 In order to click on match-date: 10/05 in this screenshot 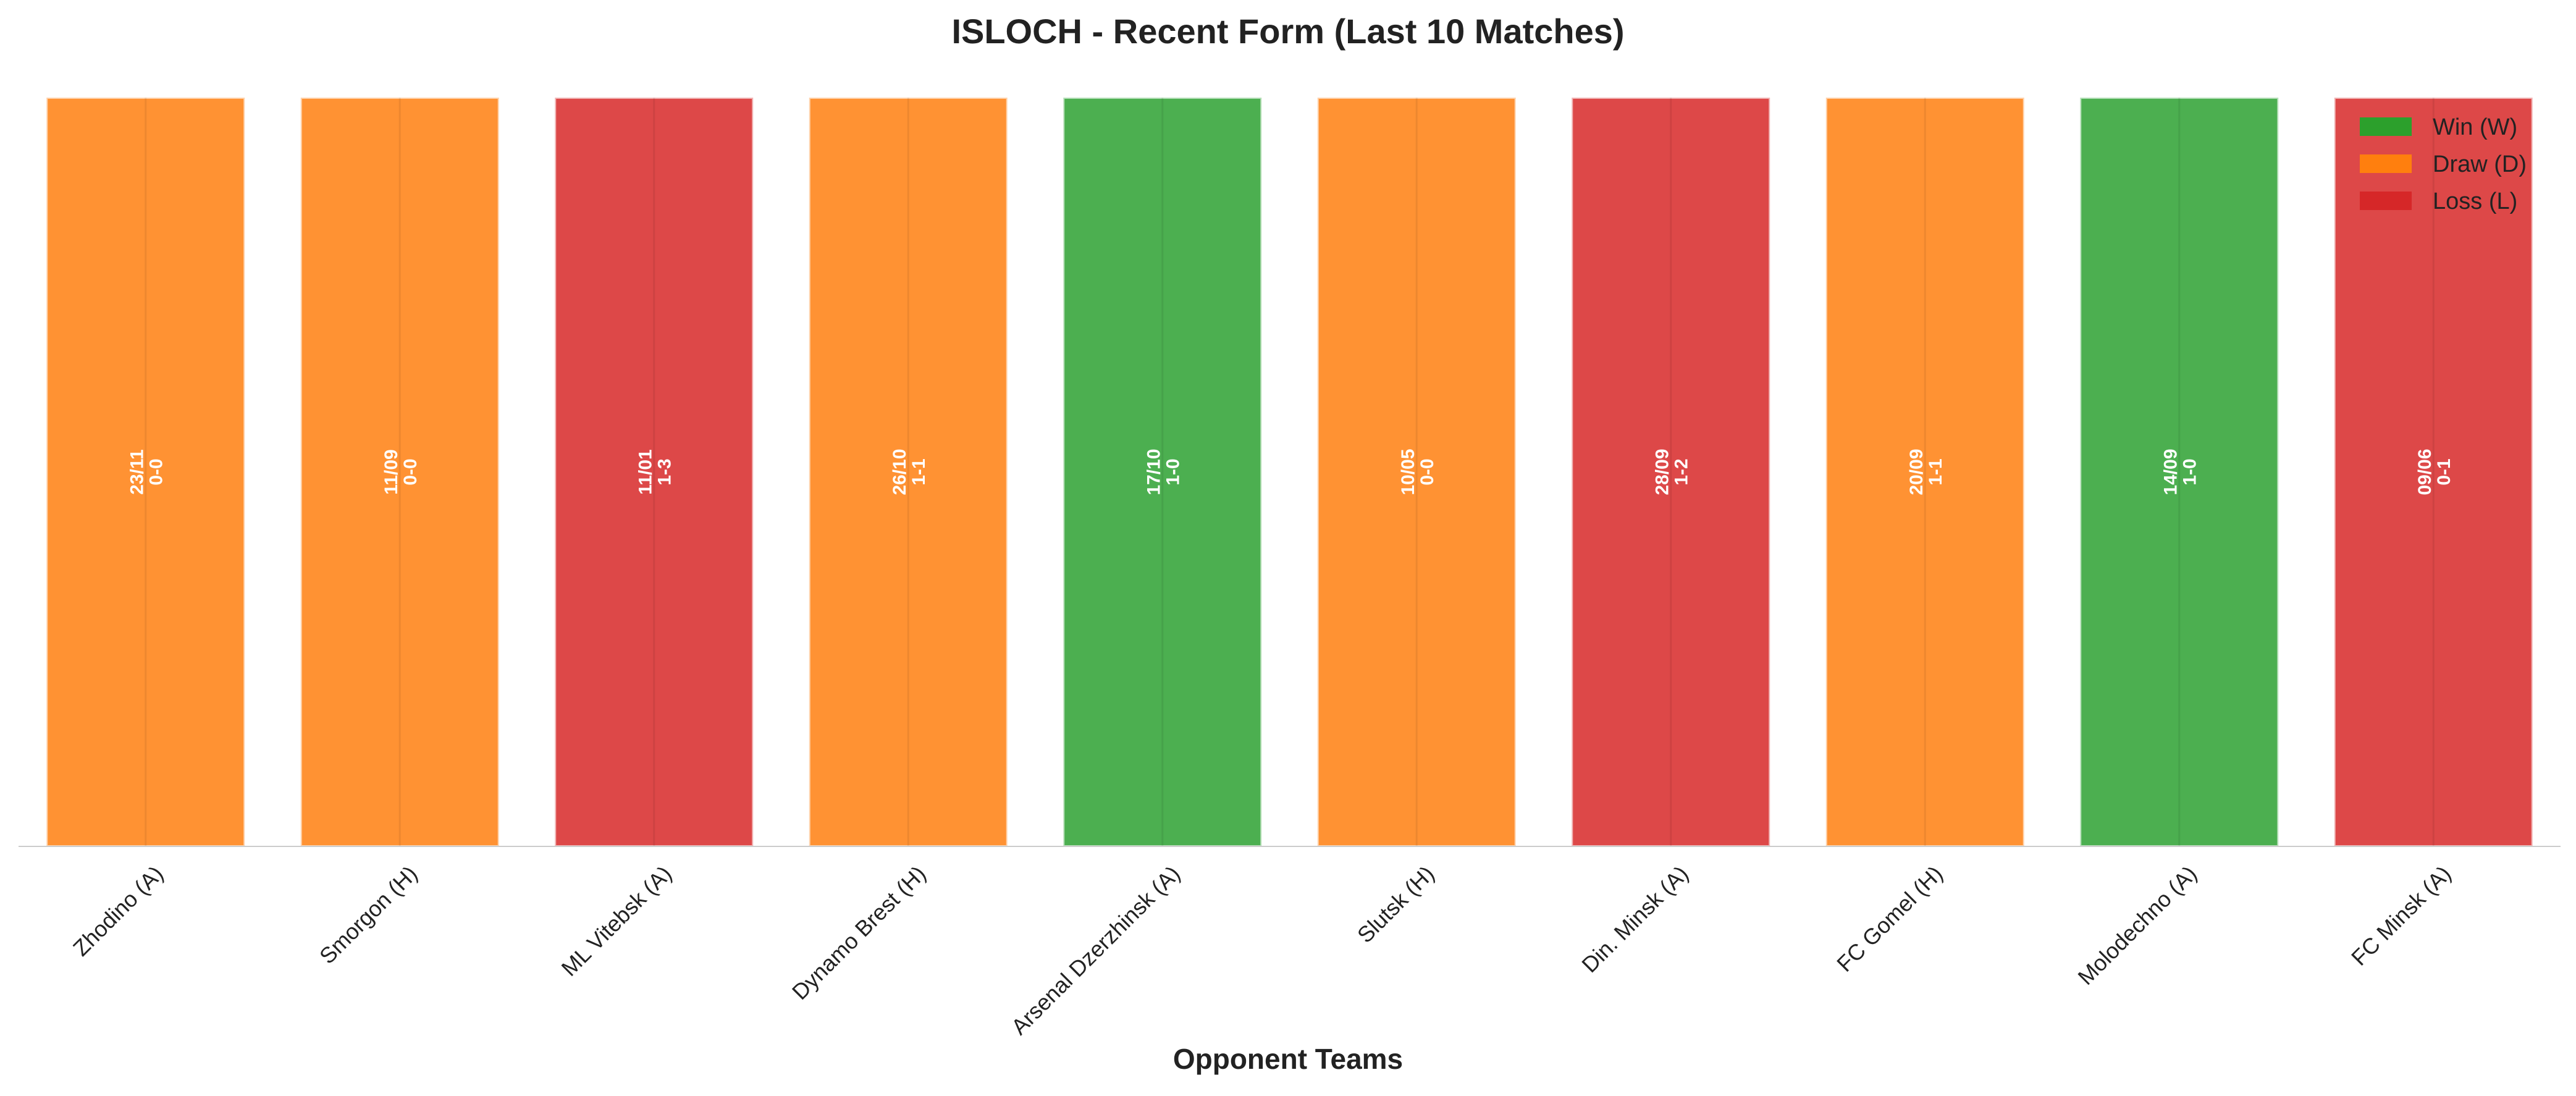, I will do `click(1408, 472)`.